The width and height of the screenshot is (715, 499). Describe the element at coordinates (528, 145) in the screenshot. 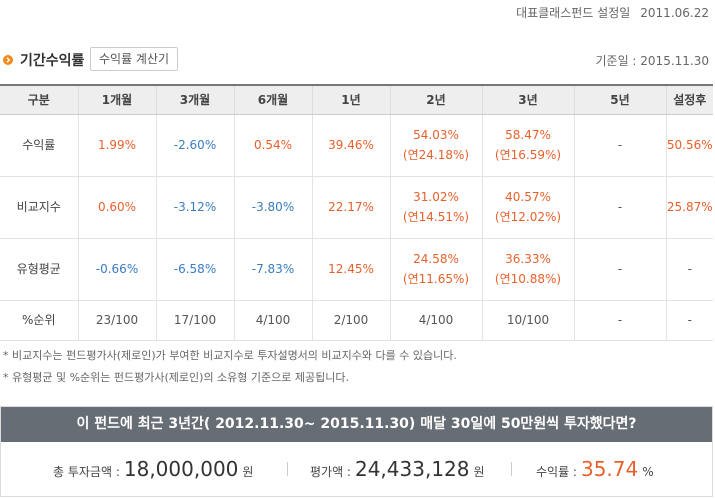

I see `table-cell: 58.47% (연16.59%)` at that location.